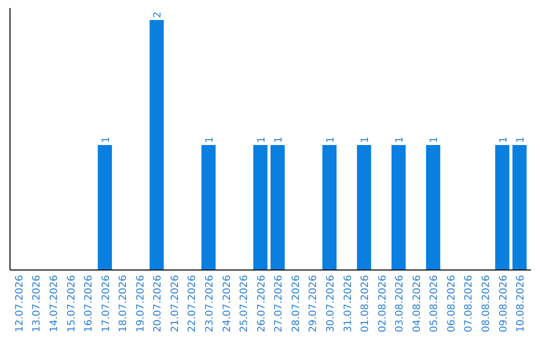  What do you see at coordinates (175, 303) in the screenshot?
I see `x-tick-label: 21.07.2026` at bounding box center [175, 303].